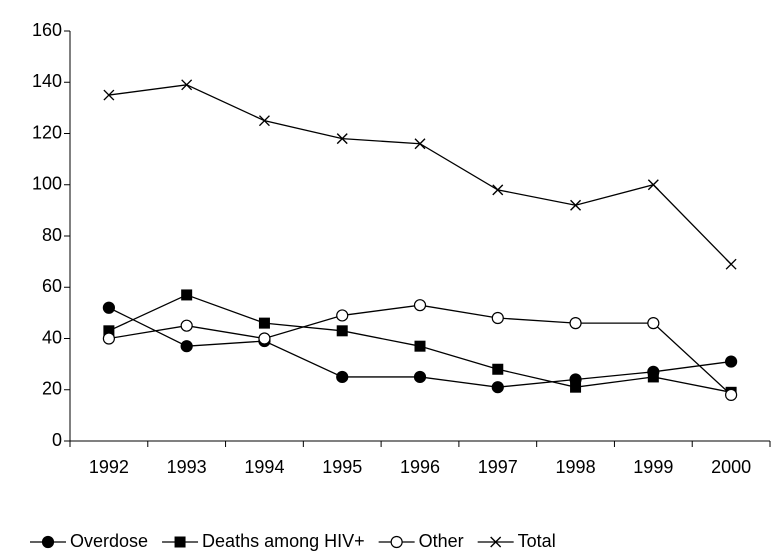  Describe the element at coordinates (653, 467) in the screenshot. I see `x-tick-label: 1999` at that location.